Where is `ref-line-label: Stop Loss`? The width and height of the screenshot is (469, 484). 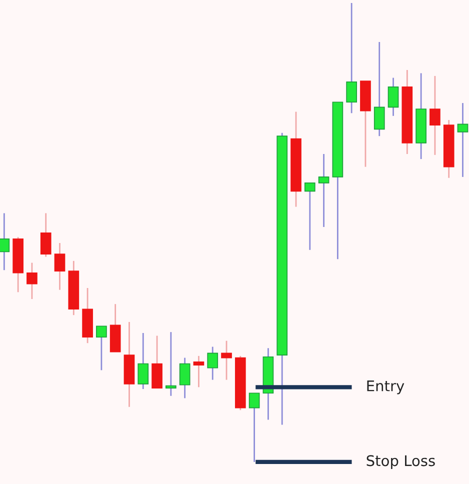 ref-line-label: Stop Loss is located at coordinates (400, 462).